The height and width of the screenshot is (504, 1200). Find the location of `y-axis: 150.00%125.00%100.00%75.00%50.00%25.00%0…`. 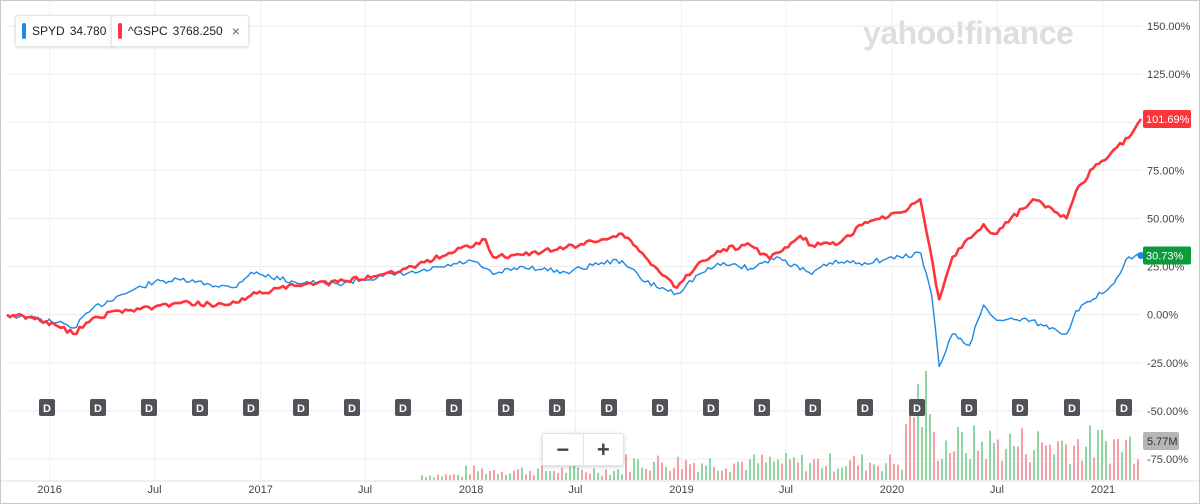

y-axis: 150.00%125.00%100.00%75.00%50.00%25.00%0… is located at coordinates (1169, 243).